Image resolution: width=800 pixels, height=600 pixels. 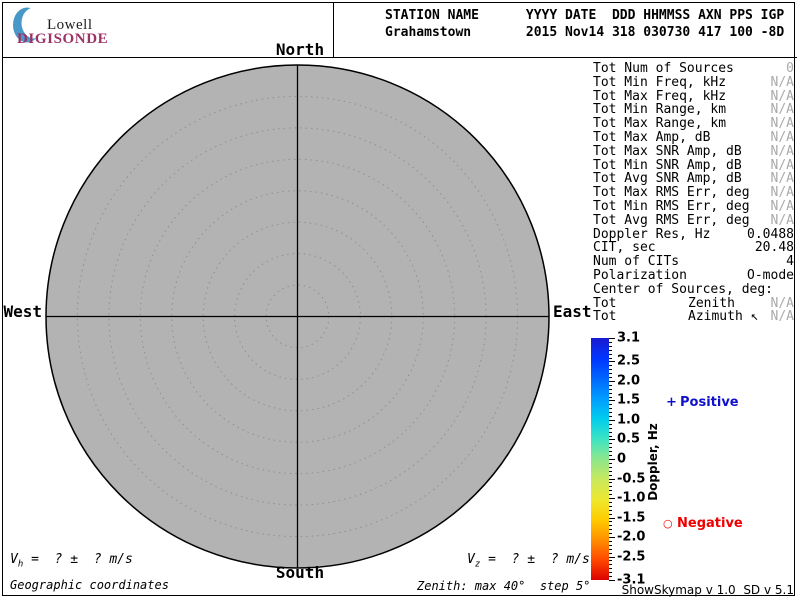 What do you see at coordinates (667, 179) in the screenshot?
I see `stat-label: Tot Avg SNR Amp, dB` at bounding box center [667, 179].